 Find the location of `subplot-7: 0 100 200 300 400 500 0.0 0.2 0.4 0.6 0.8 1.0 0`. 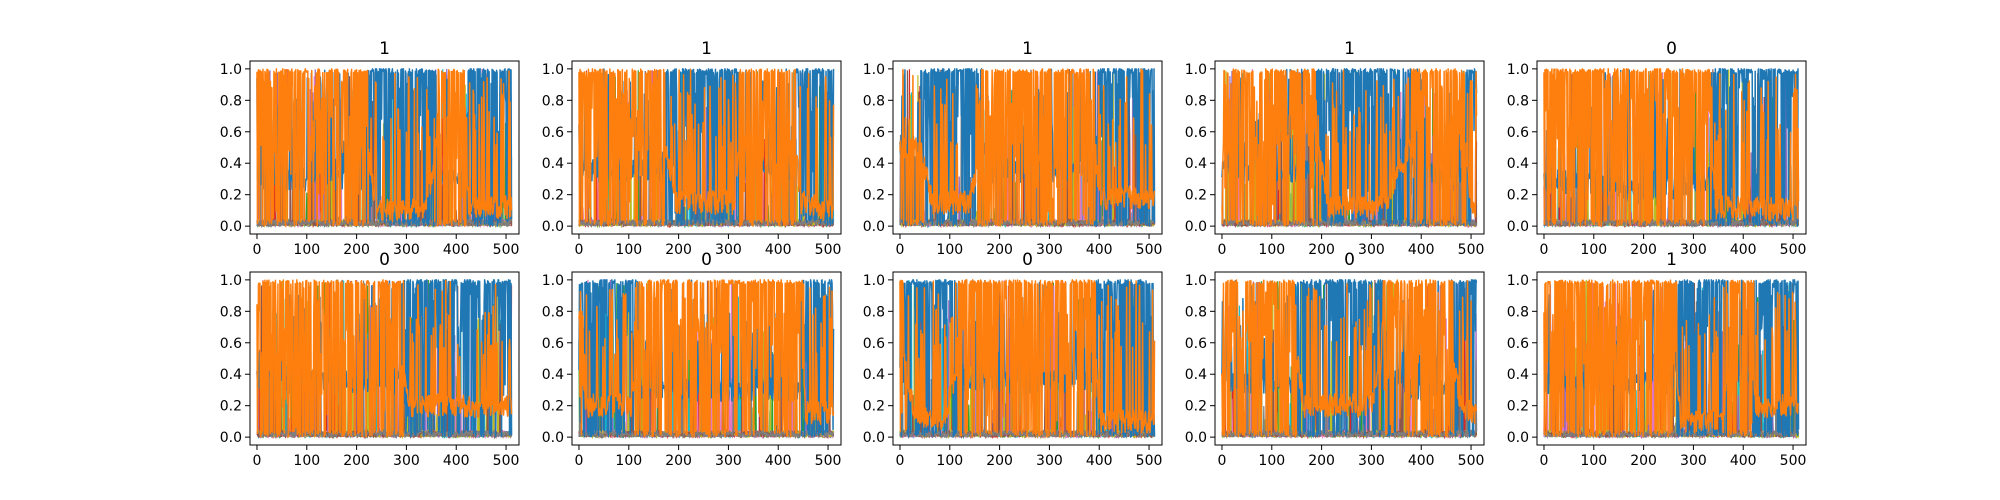

subplot-7: 0 100 200 300 400 500 0.0 0.2 0.4 0.6 0.8 1.0 0 is located at coordinates (692, 359).